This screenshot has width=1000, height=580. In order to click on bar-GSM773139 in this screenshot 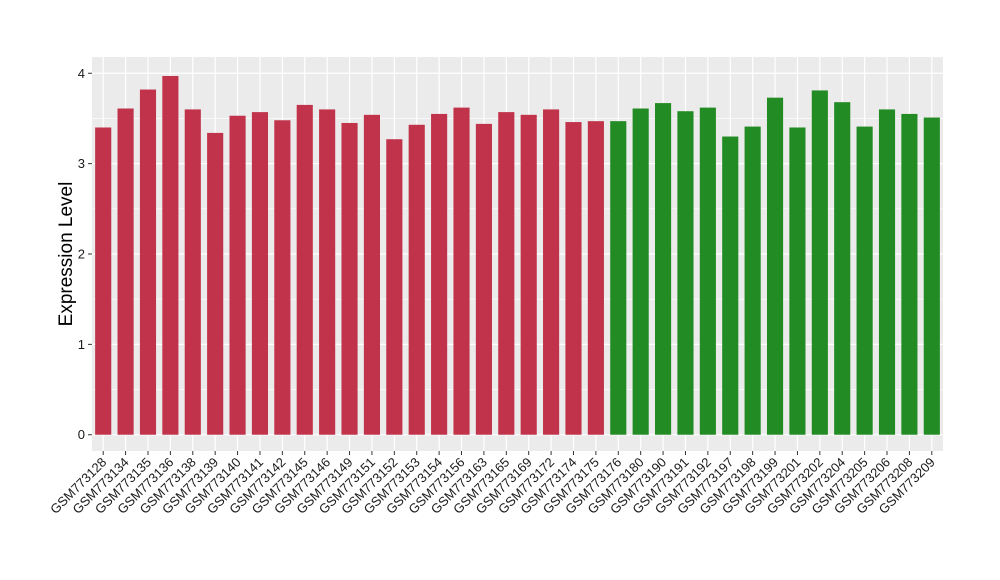, I will do `click(215, 283)`.